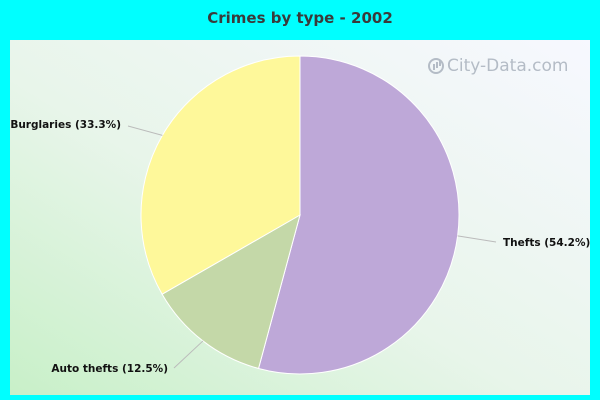 The height and width of the screenshot is (400, 600). I want to click on leader-line-auto-thefts, so click(188, 354).